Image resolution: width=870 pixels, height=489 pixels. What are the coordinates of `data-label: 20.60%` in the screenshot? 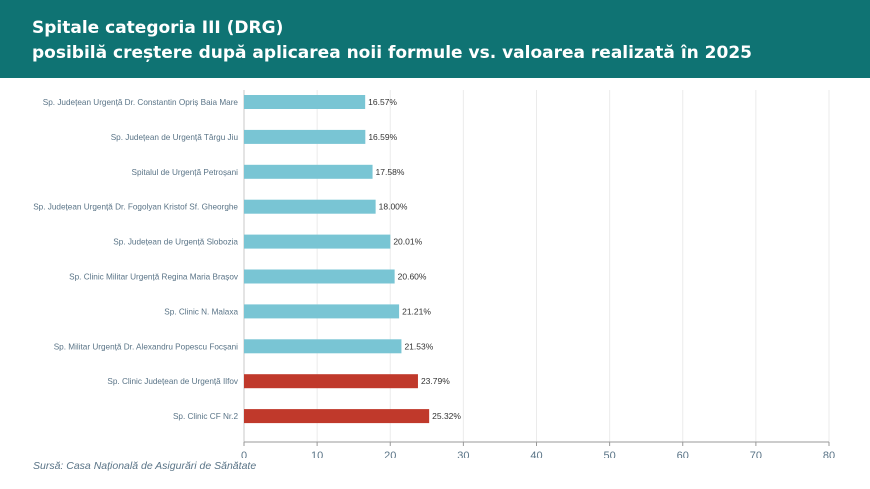 It's located at (412, 277).